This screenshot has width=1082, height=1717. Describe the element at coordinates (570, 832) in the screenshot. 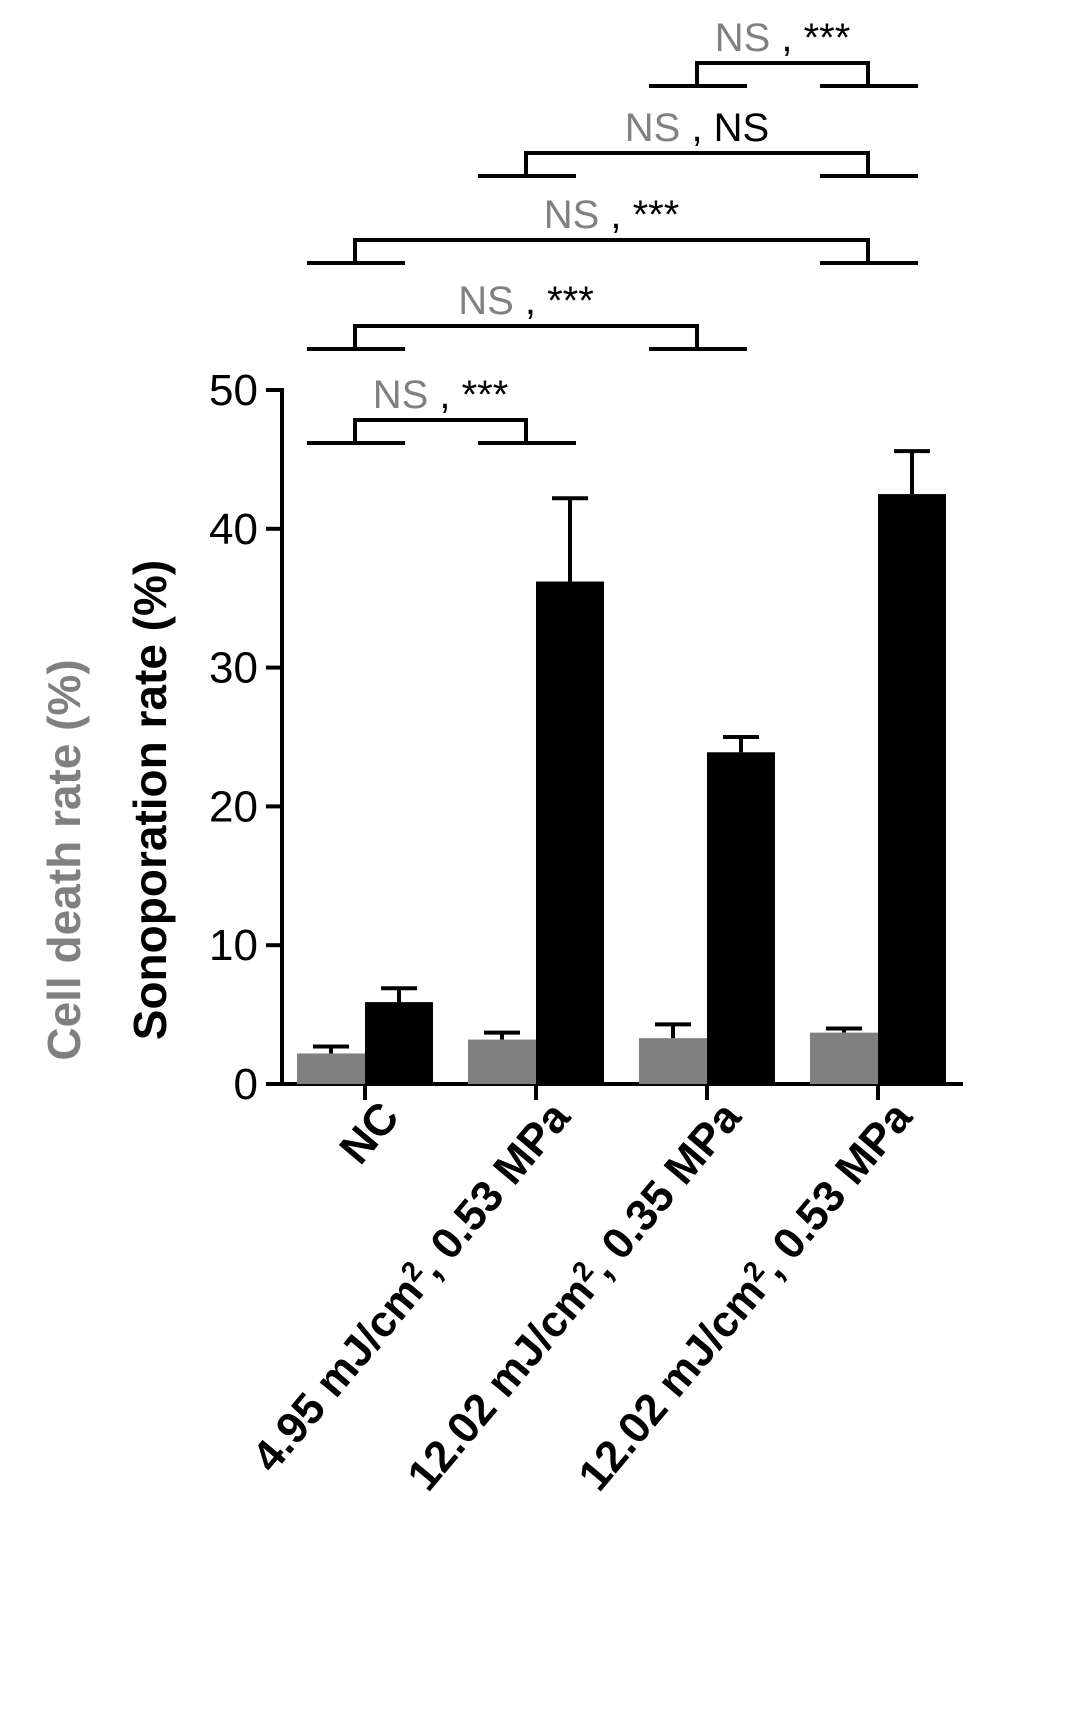

I see `bar-sonoporation-c2` at that location.